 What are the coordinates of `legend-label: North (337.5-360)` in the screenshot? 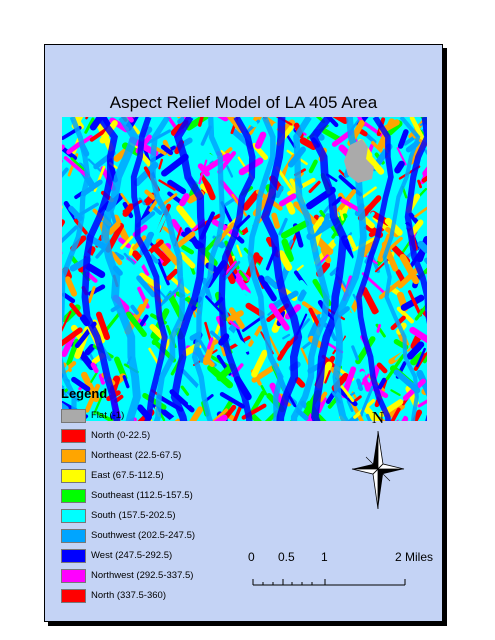 It's located at (128, 595).